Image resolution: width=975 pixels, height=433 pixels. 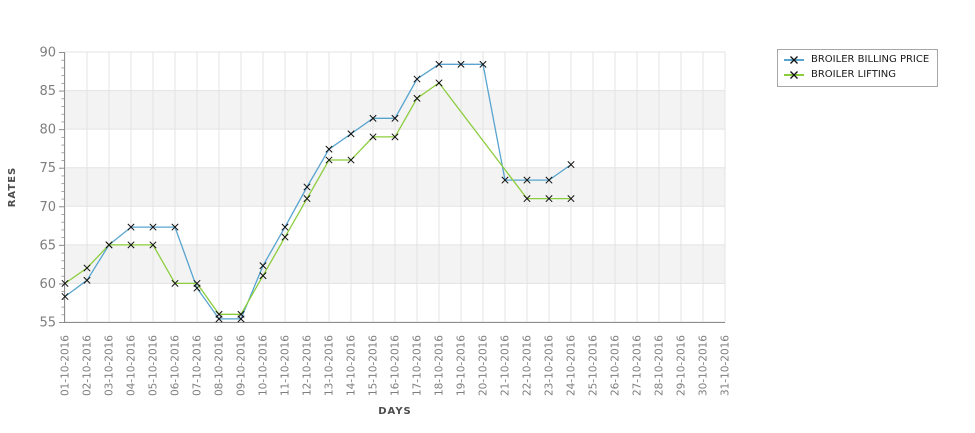 What do you see at coordinates (286, 365) in the screenshot?
I see `x-tick-label: 11-10-2016` at bounding box center [286, 365].